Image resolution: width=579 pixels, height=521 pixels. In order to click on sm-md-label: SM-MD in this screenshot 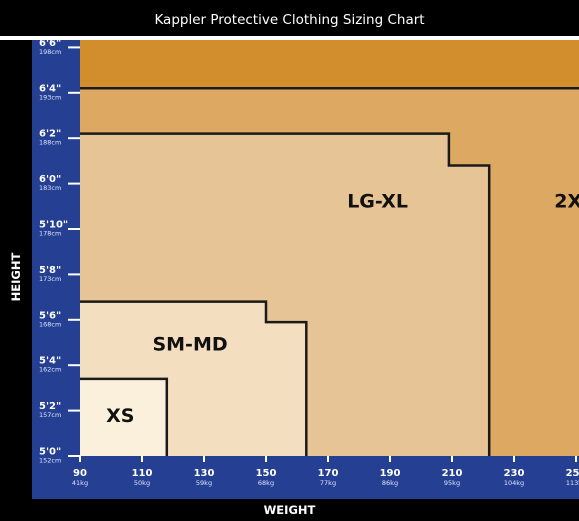, I will do `click(189, 344)`.